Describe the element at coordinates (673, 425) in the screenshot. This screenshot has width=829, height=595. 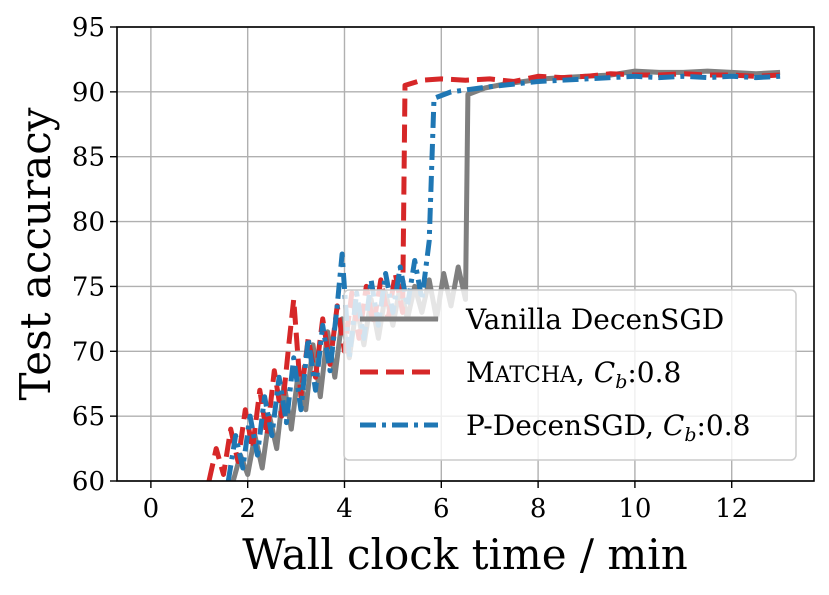
I see `legend-pdecensgd-c: C` at that location.